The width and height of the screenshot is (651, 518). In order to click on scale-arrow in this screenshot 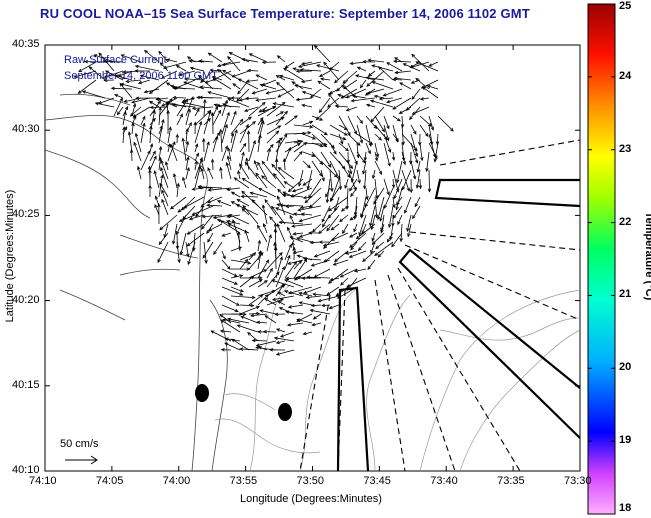, I will do `click(81, 460)`.